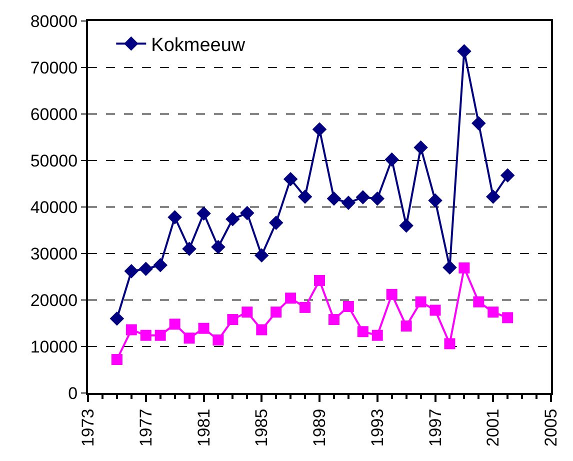 The image size is (573, 461). I want to click on x-tick-label: 1997, so click(435, 427).